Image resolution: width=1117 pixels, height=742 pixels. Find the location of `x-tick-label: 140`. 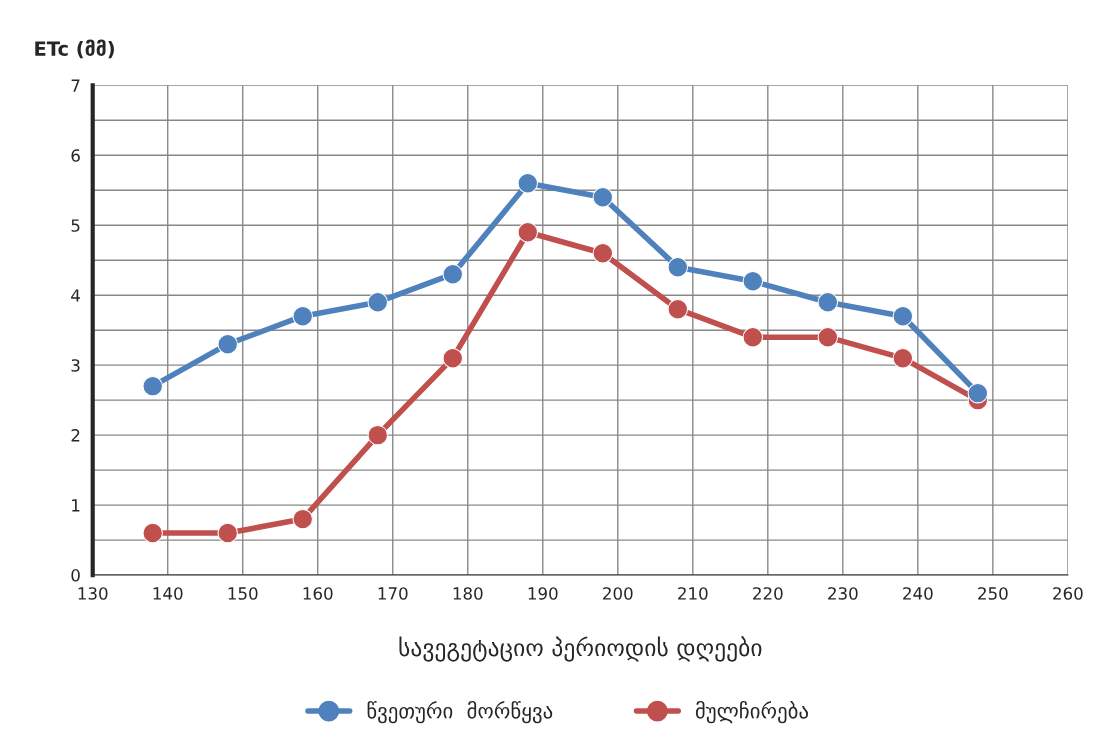

x-tick-label: 140 is located at coordinates (168, 593).